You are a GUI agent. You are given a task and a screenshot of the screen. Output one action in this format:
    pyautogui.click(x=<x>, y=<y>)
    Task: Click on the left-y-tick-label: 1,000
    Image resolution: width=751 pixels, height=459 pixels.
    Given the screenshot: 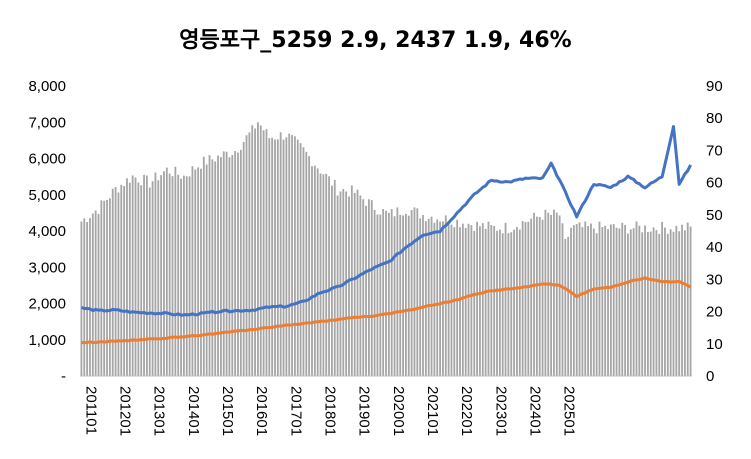 What is the action you would take?
    pyautogui.click(x=47, y=340)
    